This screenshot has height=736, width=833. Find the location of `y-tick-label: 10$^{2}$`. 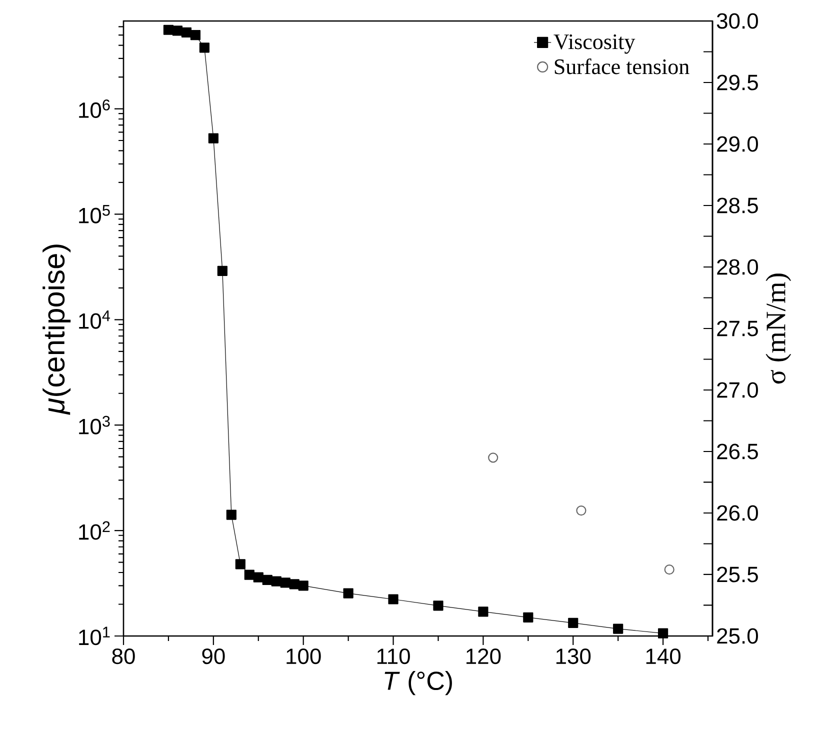

y-tick-label: 10$^{2}$ is located at coordinates (94, 530).